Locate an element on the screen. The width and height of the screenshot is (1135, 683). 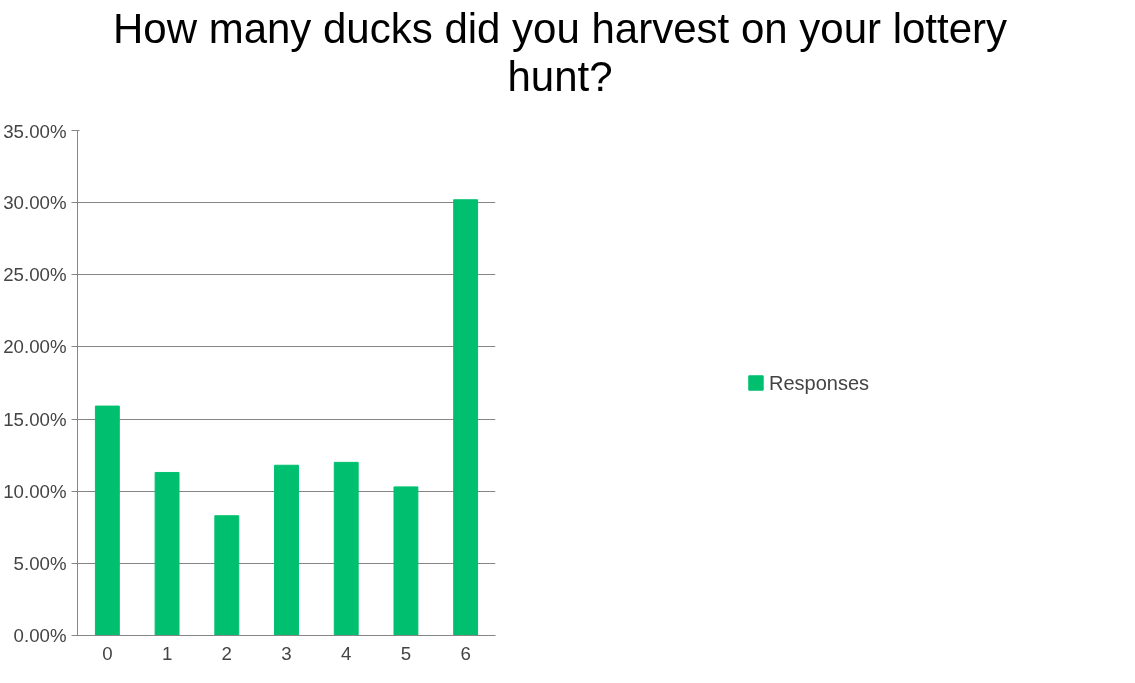
x-tick-label: 5 is located at coordinates (406, 653).